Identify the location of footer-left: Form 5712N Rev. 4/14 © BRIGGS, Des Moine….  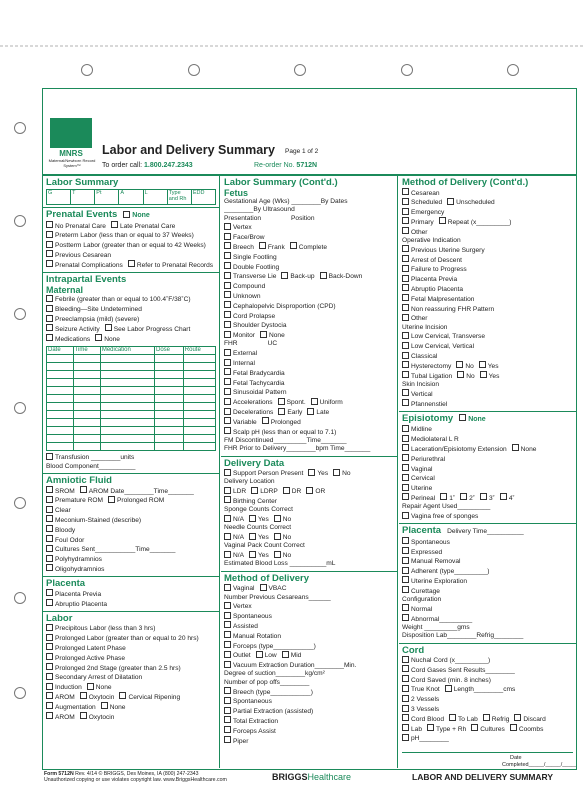
(135, 777).